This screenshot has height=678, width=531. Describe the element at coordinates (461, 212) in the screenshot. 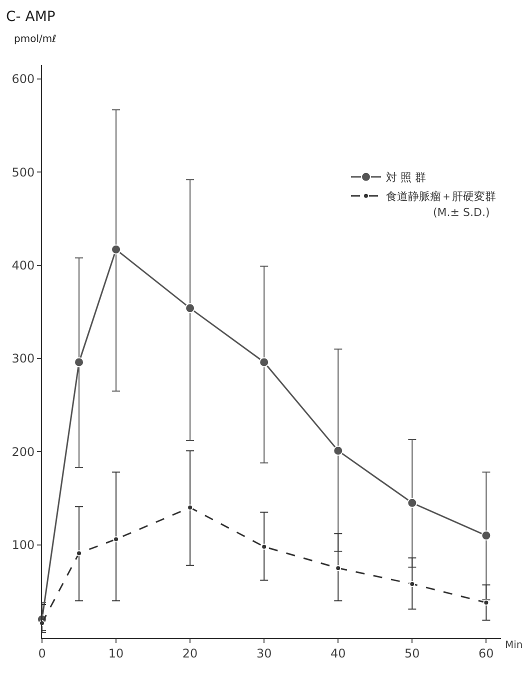

I see `annotation: (M.± S.D.)` at that location.